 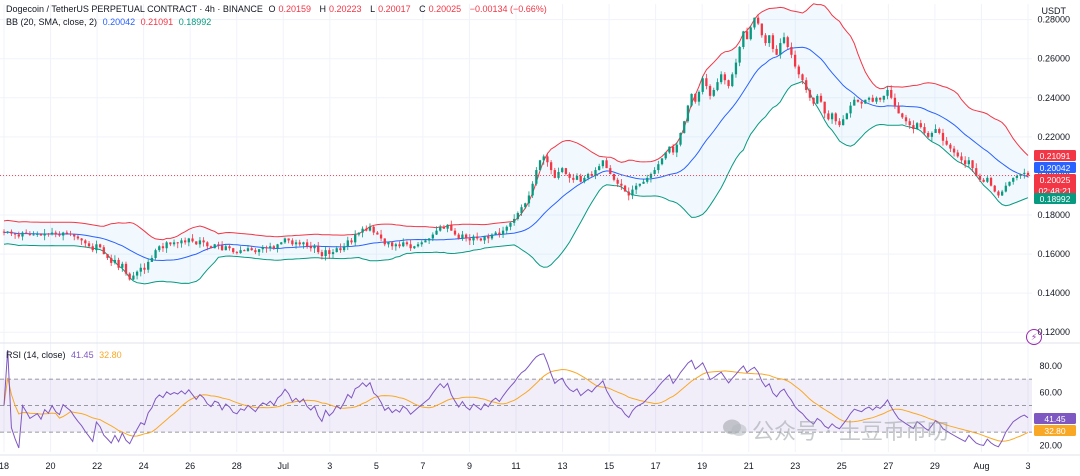 I want to click on rsi-legend: RSI (14, close) 41.45 32.80, so click(x=65, y=355).